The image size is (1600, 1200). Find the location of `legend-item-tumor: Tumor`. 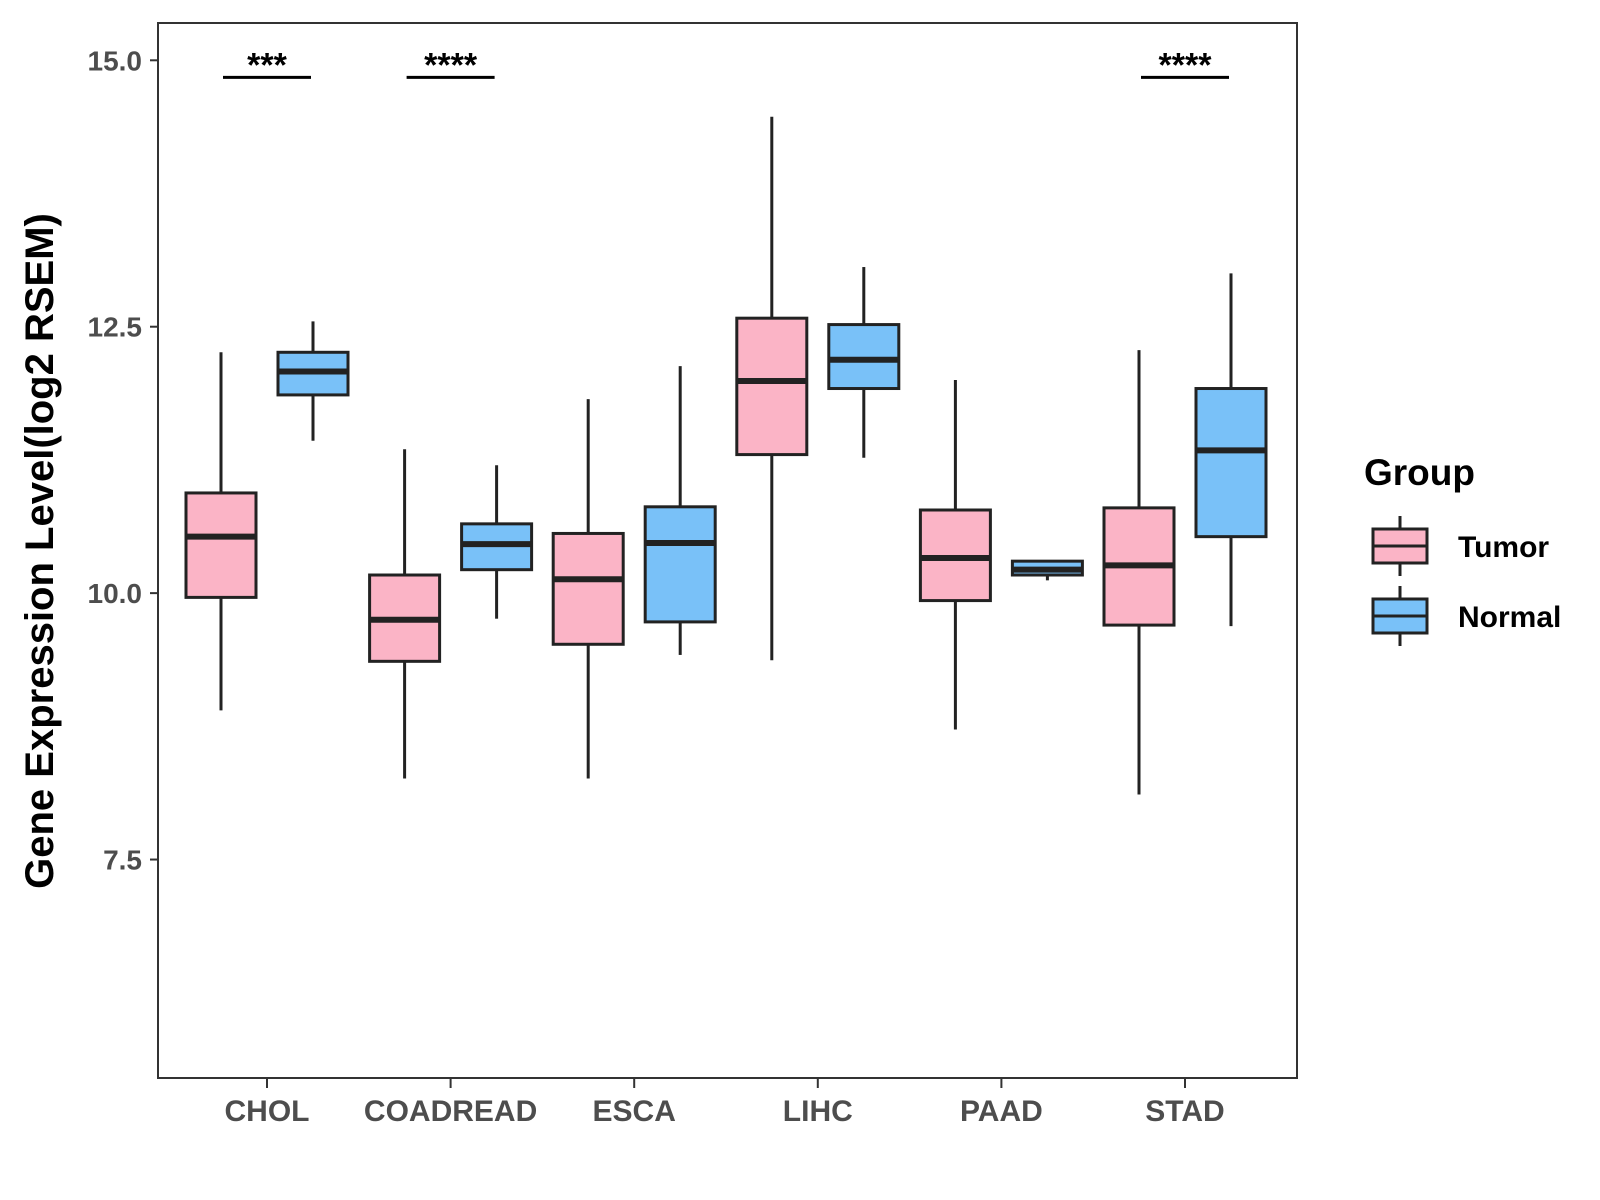

legend-item-tumor: Tumor is located at coordinates (1460, 546).